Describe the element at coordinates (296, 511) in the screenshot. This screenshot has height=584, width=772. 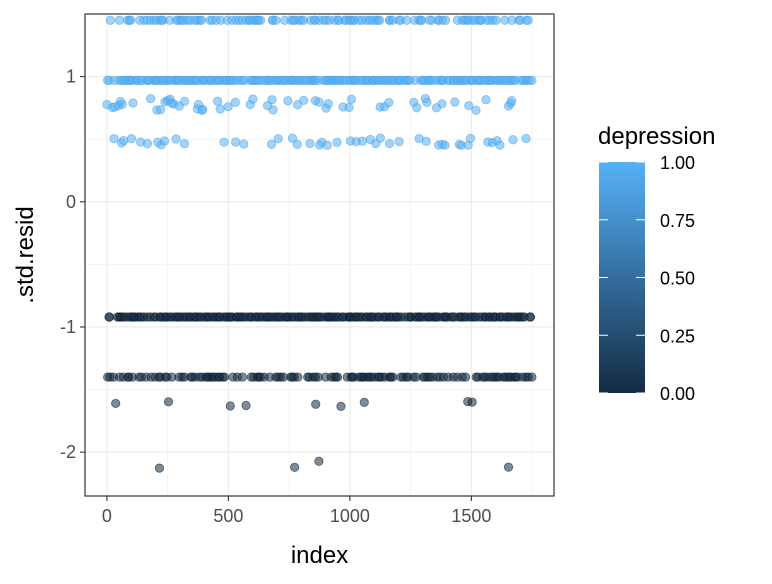
I see `x-axis: 0 500 1000 1500` at that location.